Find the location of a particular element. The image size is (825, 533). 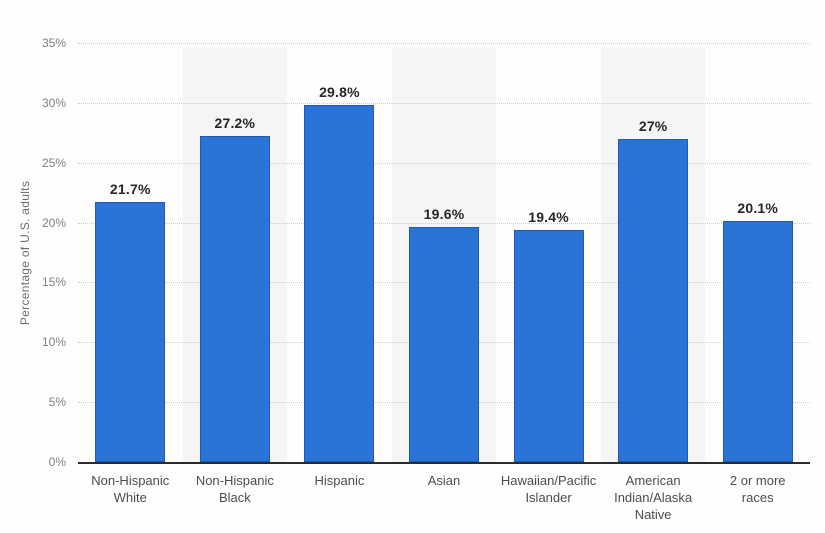

bar-value-label: 20.1% is located at coordinates (758, 208).